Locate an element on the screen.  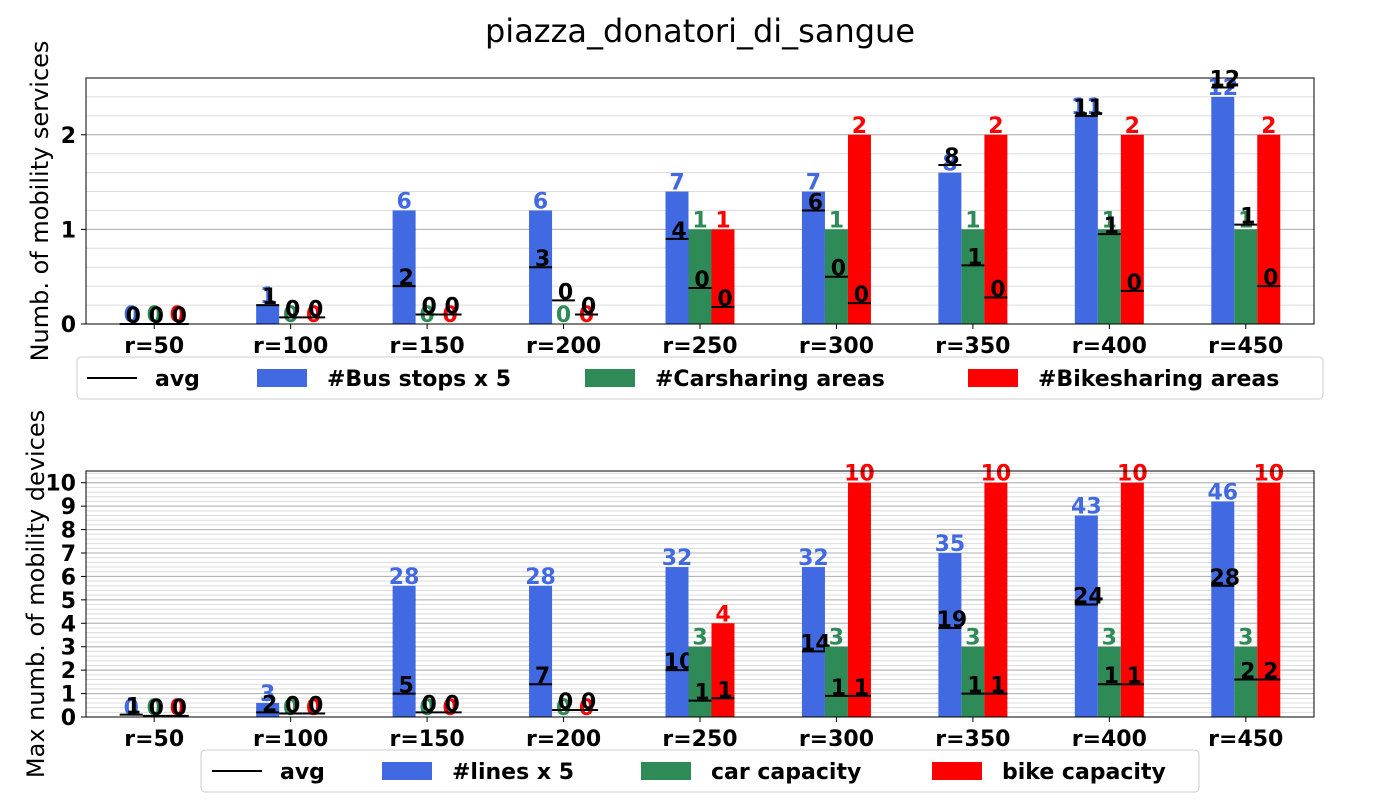
avg-label: 4 is located at coordinates (678, 231).